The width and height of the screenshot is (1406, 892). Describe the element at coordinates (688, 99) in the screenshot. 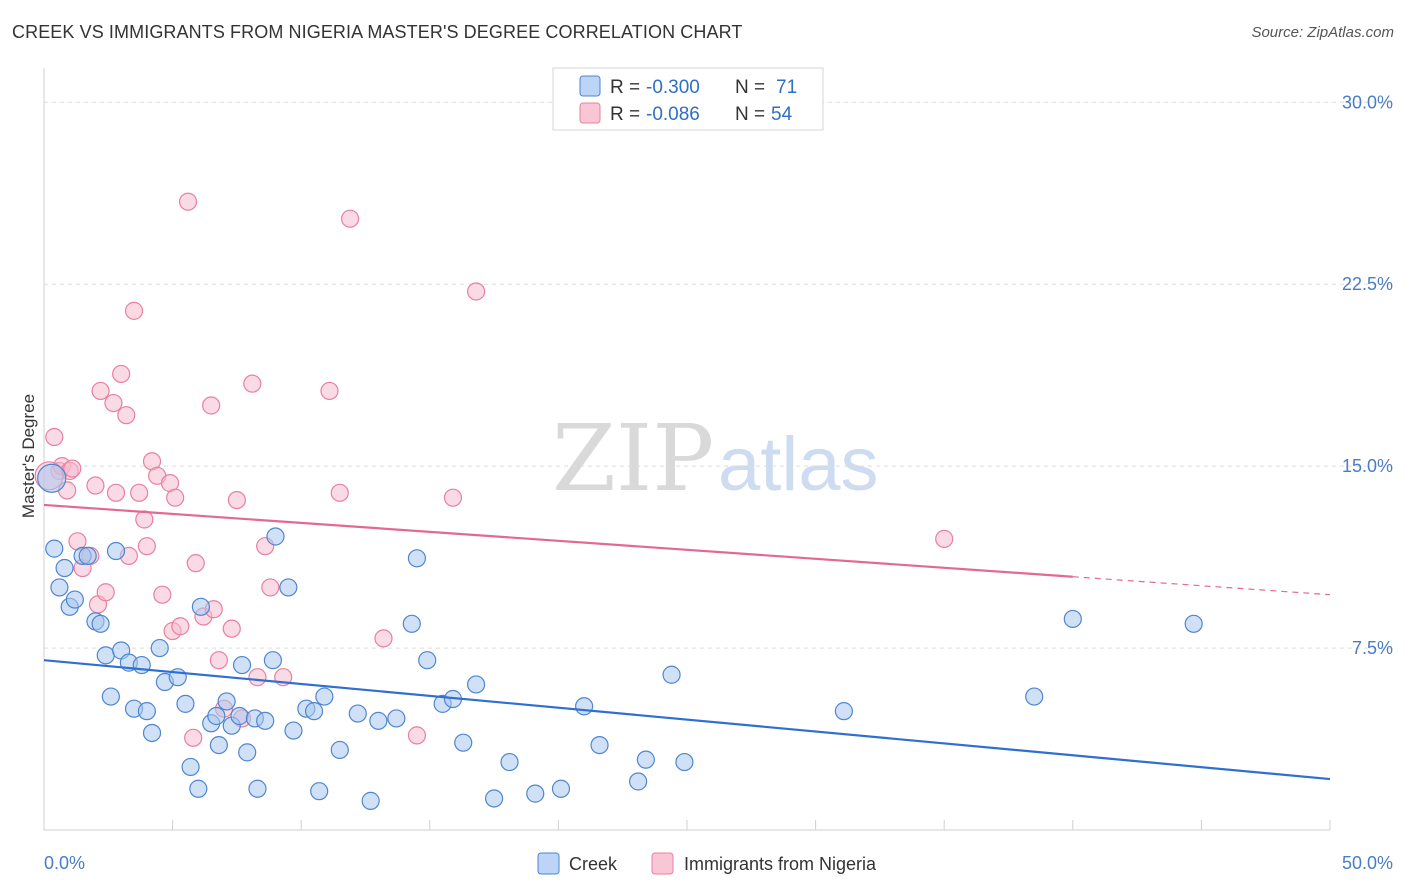

I see `correlation-legend: R = -0.300 N = 71 R = -0.086 N = 54` at that location.